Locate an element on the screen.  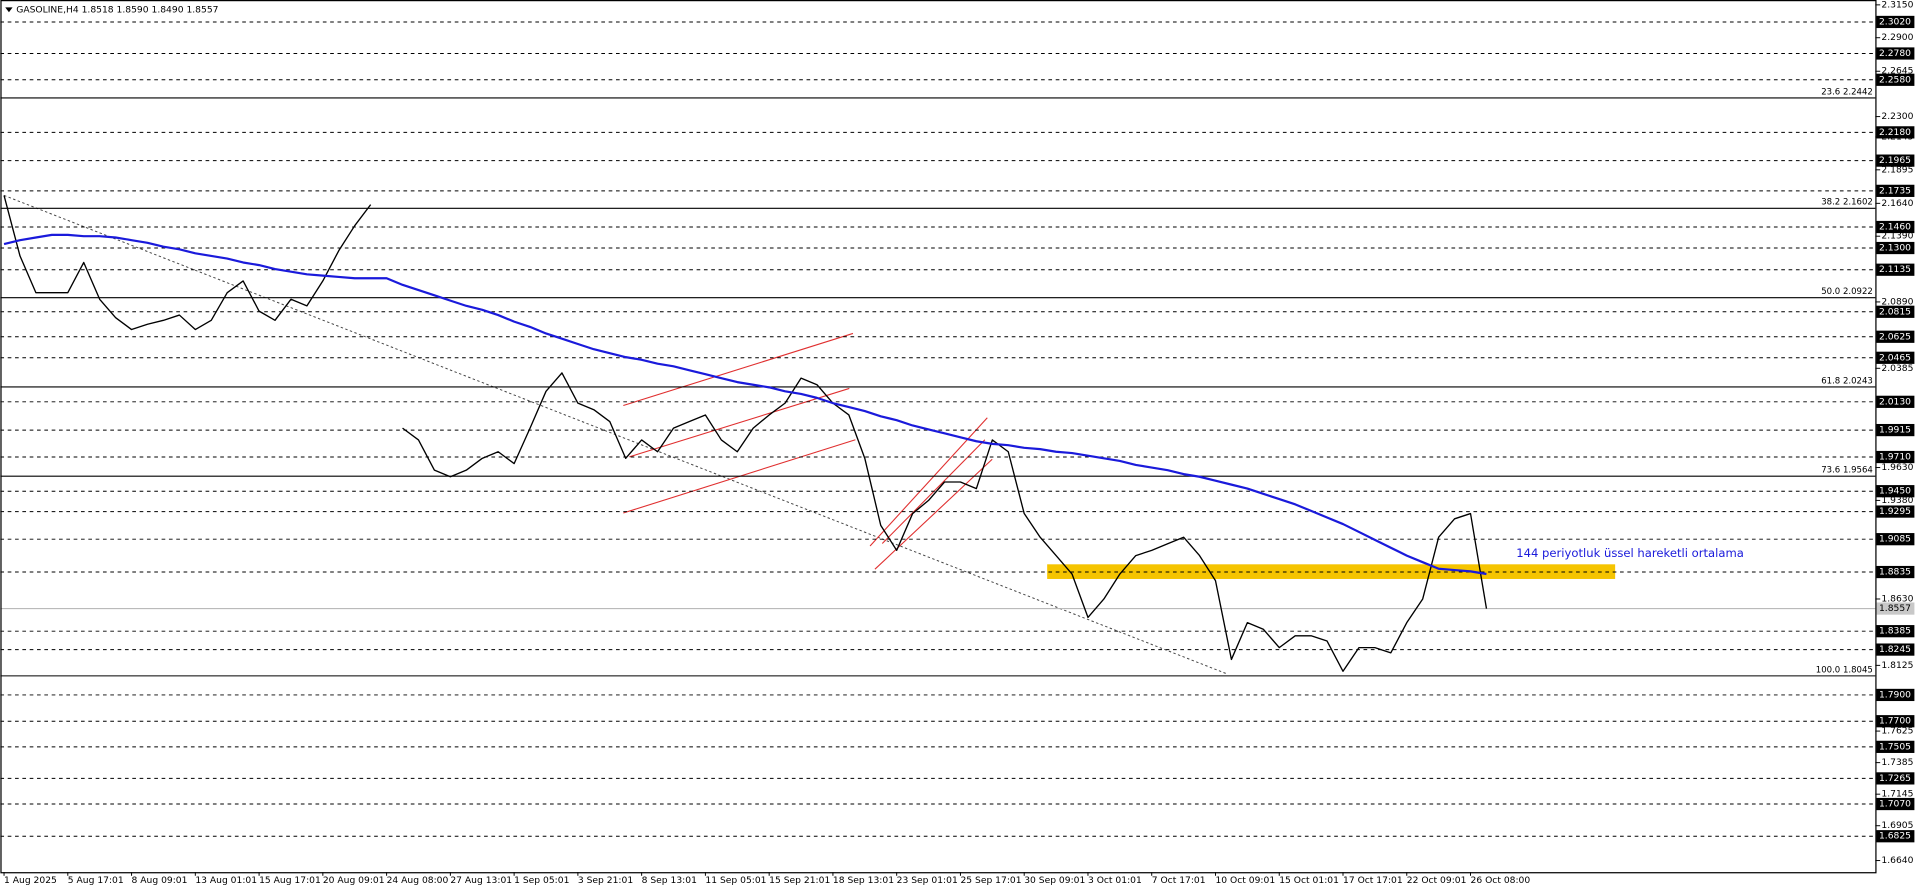
x-tick-label: 24 Aug 08:00 is located at coordinates (418, 880).